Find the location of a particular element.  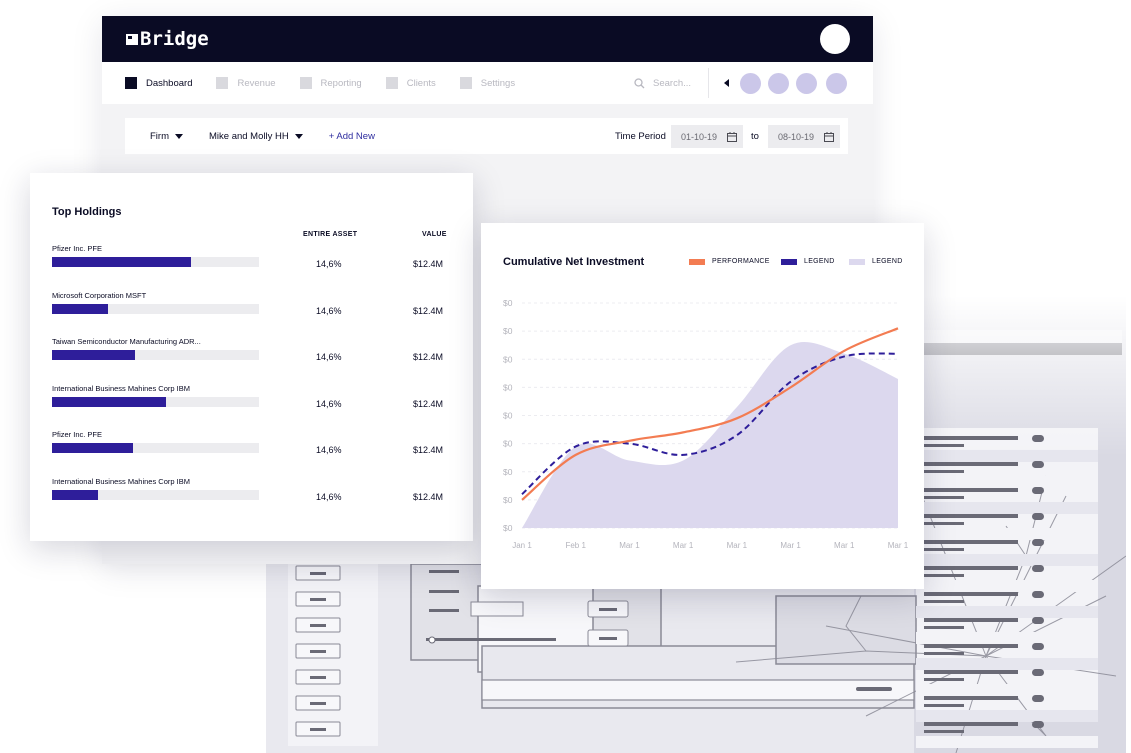

nav-item-revenue: Revenue is located at coordinates (246, 83).